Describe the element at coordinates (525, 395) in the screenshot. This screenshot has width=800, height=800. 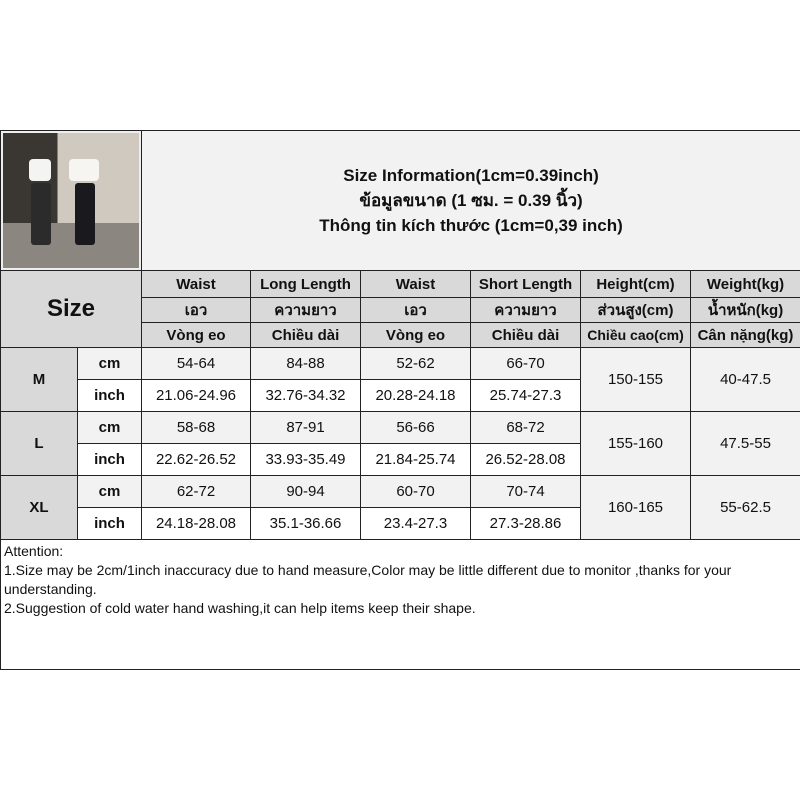
I see `measurement-cell: 25.74-27.3` at that location.